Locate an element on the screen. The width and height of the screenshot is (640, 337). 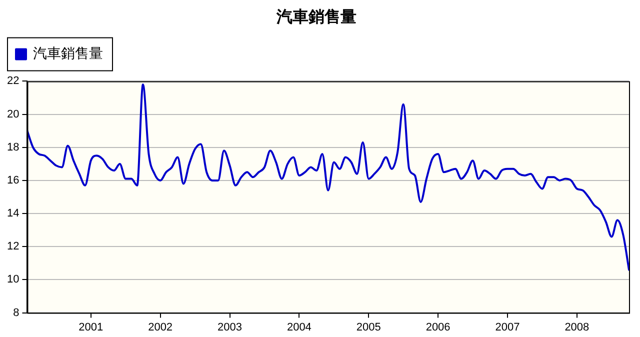
x-tick-label: 2002 is located at coordinates (160, 327).